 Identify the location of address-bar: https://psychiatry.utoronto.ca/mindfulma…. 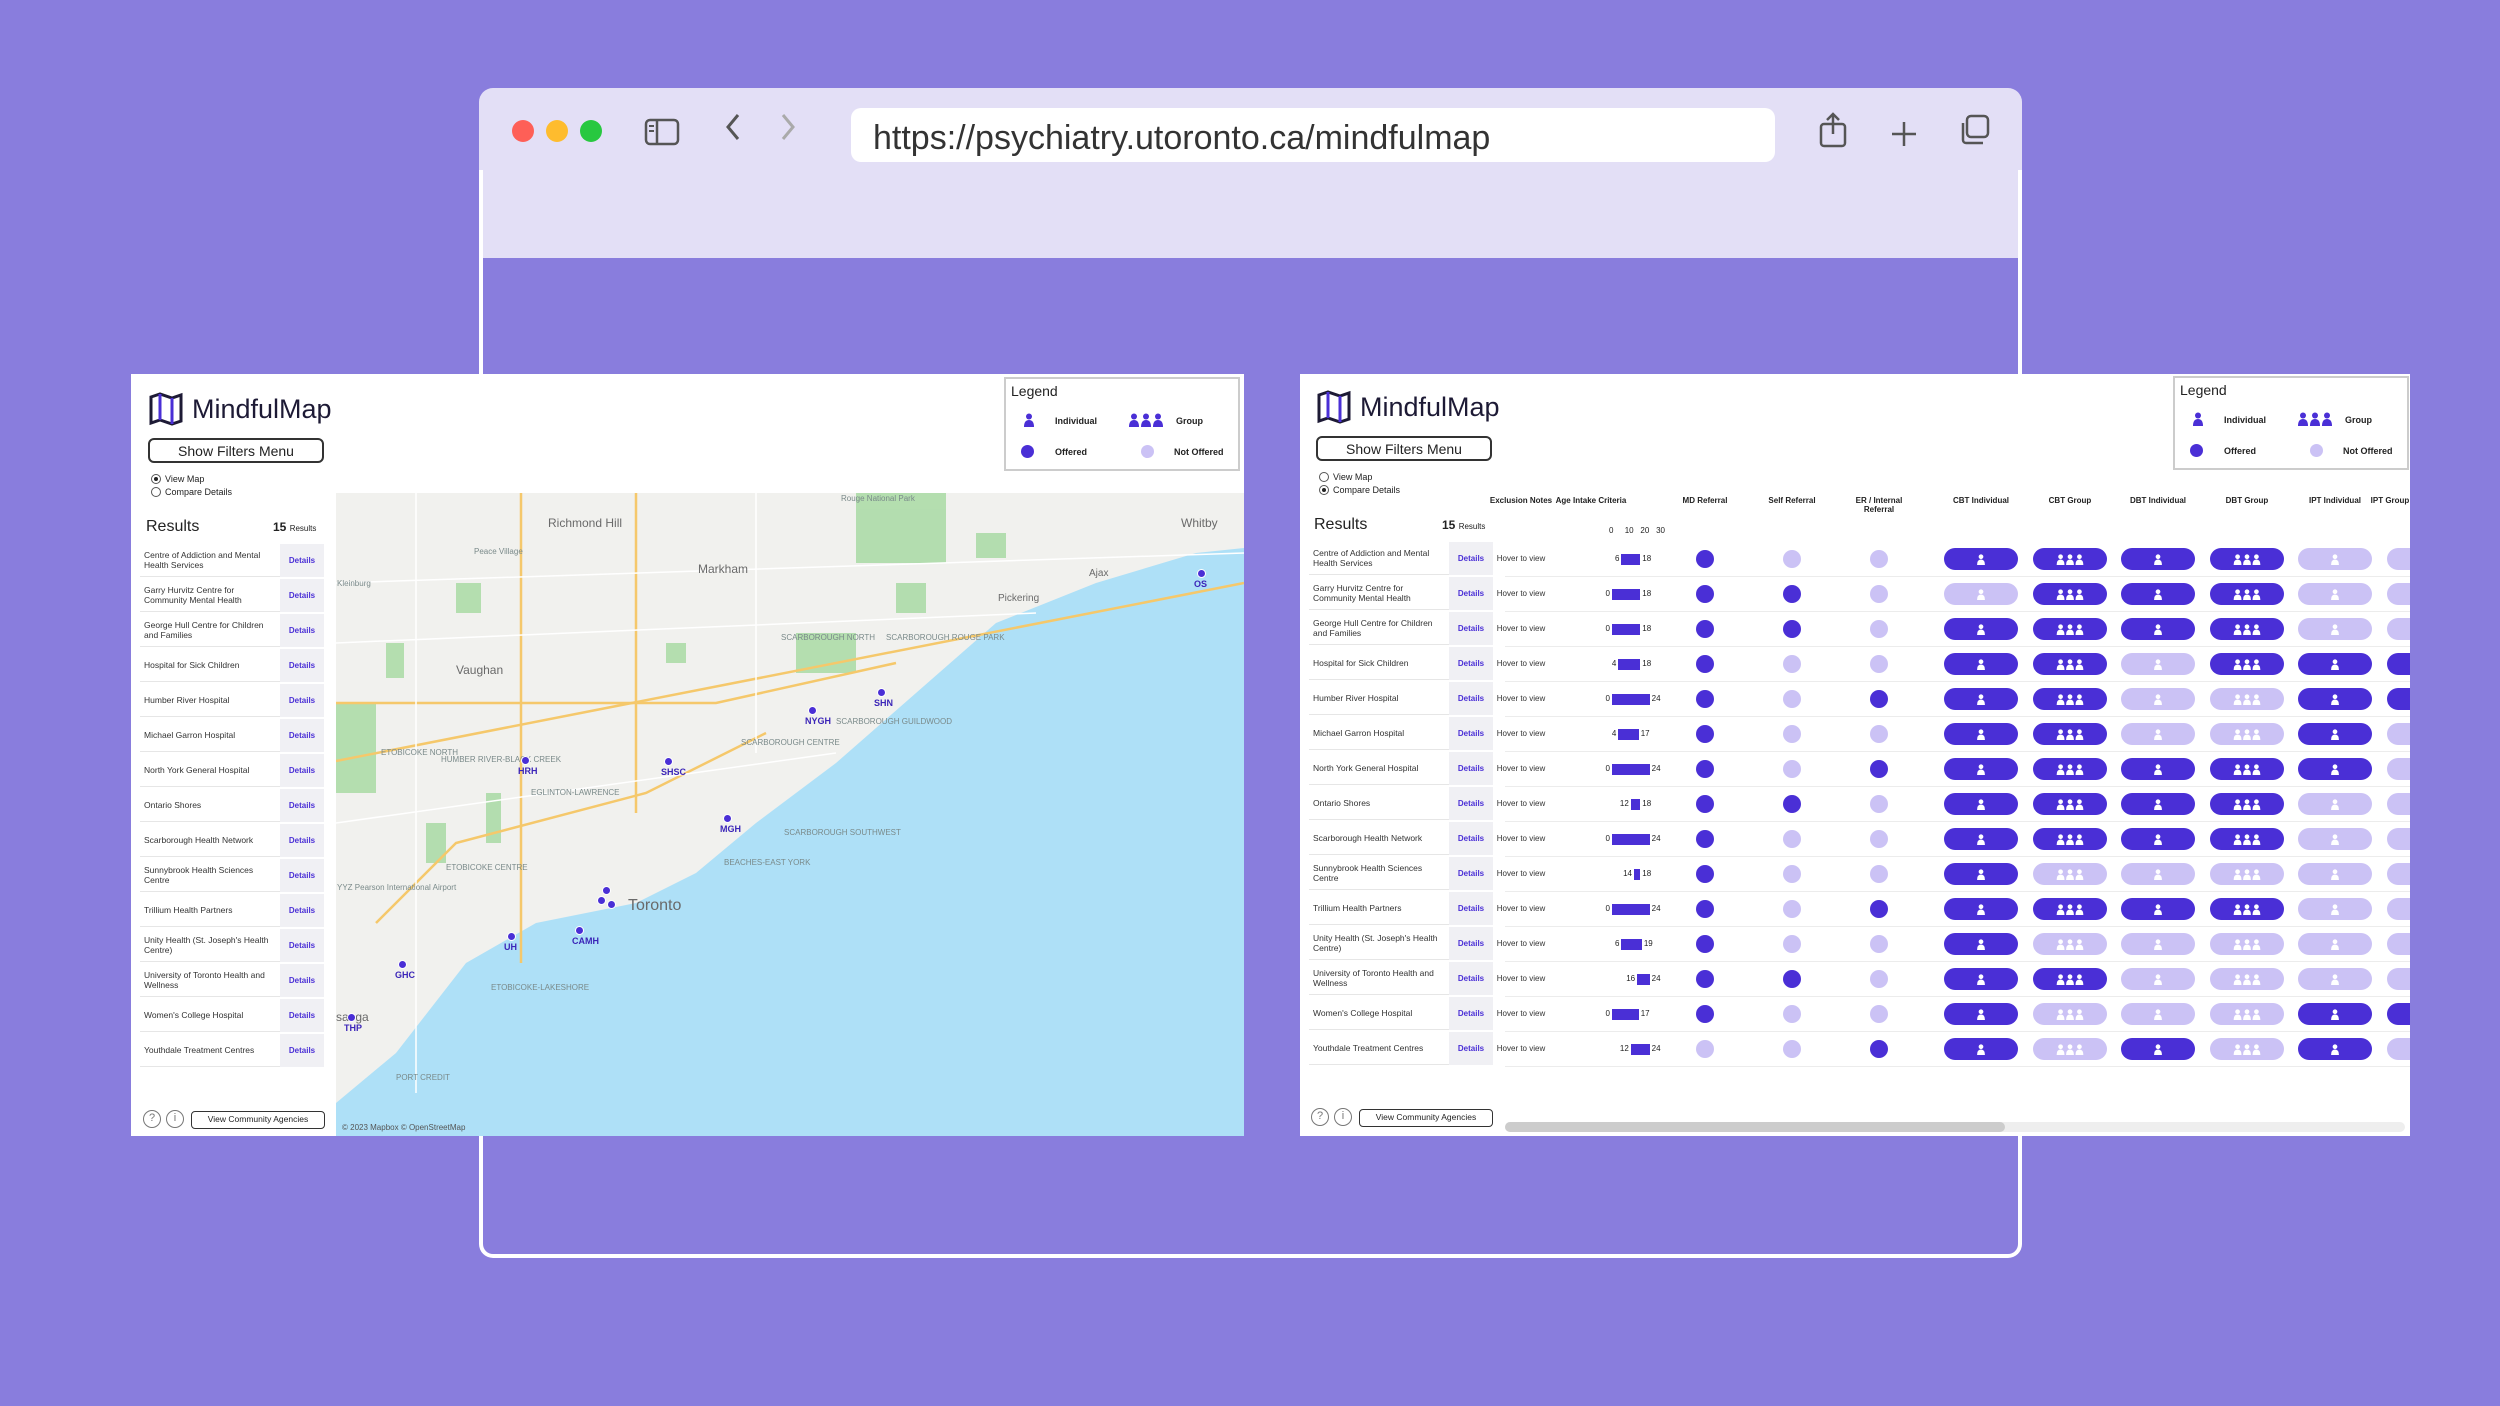
(1313, 135).